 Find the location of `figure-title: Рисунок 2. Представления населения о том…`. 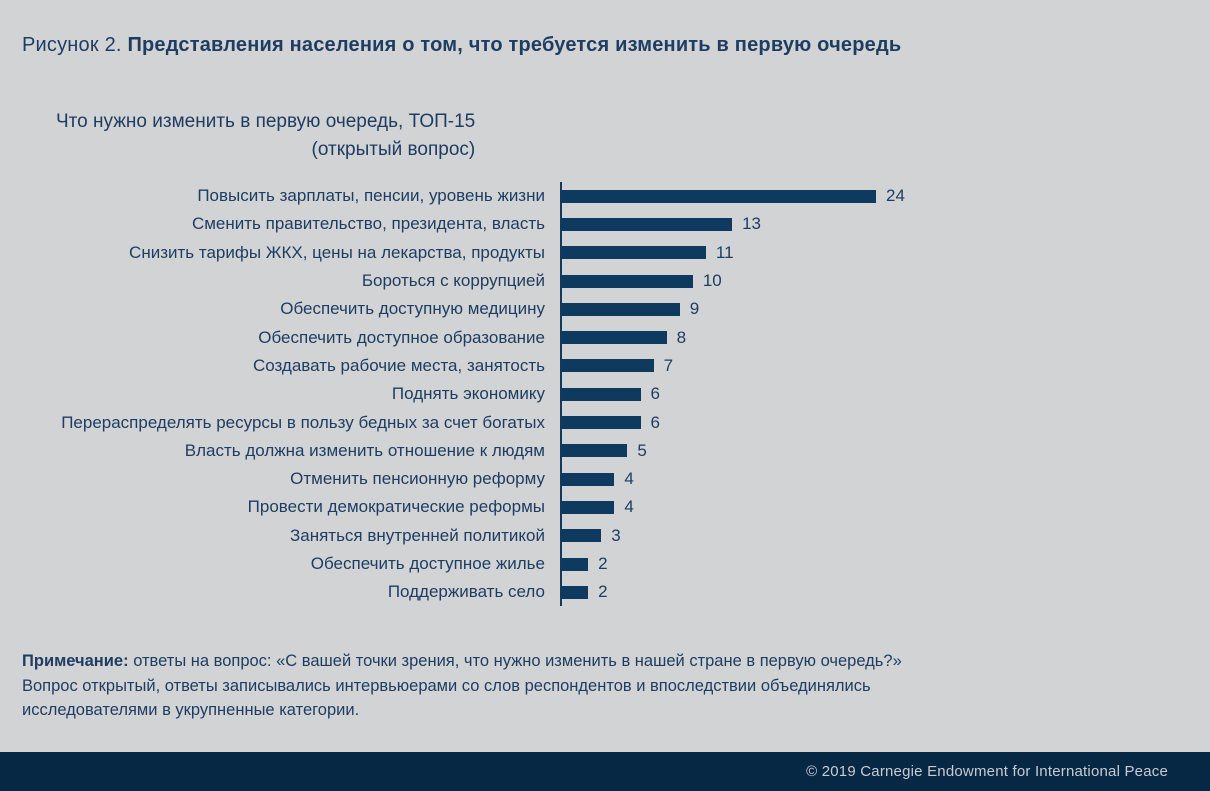

figure-title: Рисунок 2. Представления населения о том… is located at coordinates (461, 45).